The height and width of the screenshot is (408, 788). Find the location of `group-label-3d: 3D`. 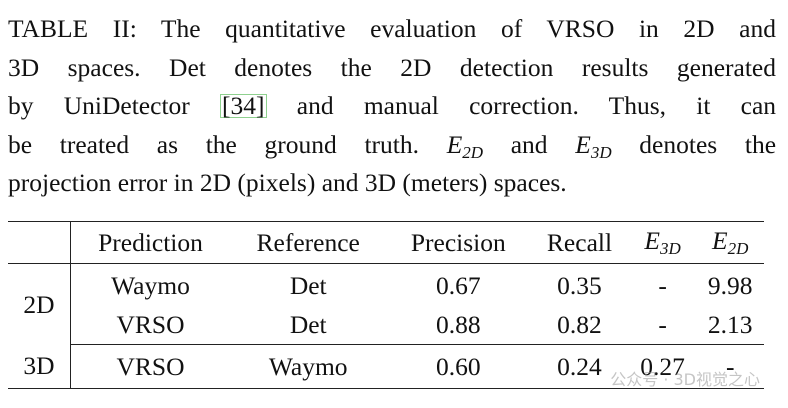

group-label-3d: 3D is located at coordinates (39, 366).